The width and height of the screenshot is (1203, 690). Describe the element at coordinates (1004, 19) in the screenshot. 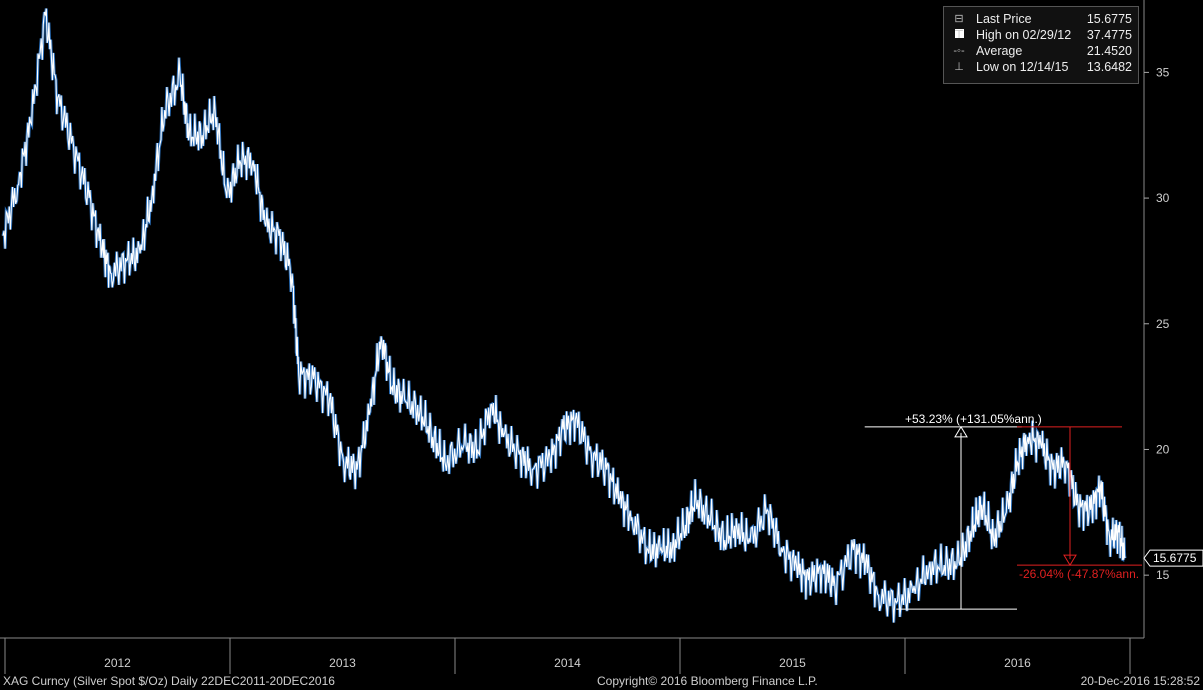

I see `legend-label: Last Price` at that location.